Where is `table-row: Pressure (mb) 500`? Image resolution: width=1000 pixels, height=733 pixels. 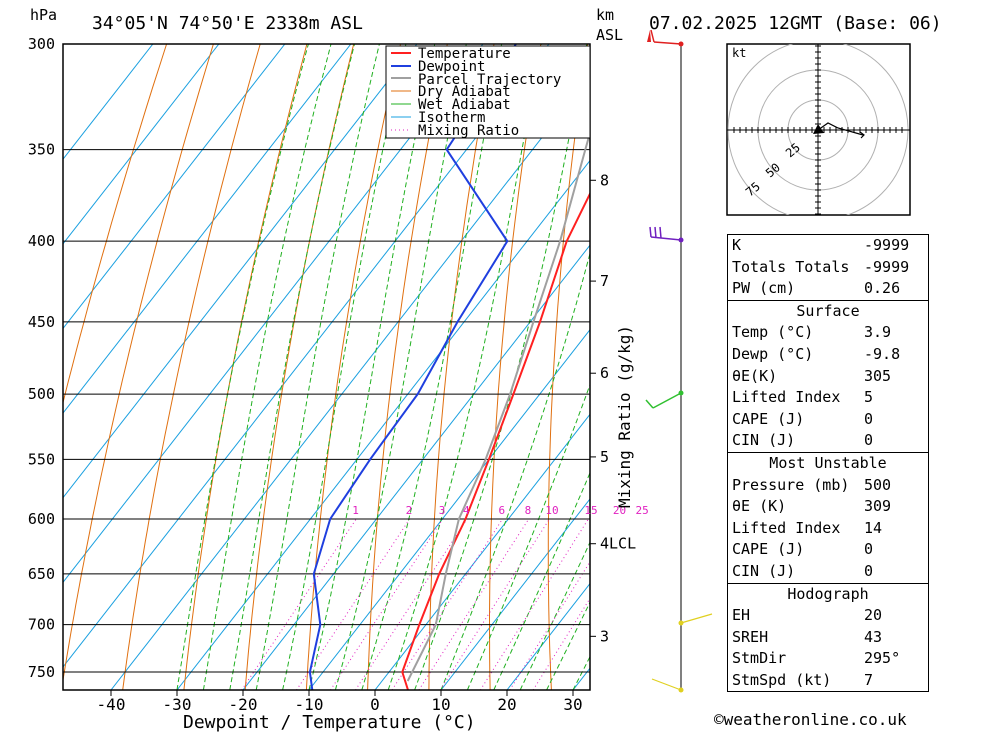
table-row: Pressure (mb) 500 is located at coordinates (828, 486).